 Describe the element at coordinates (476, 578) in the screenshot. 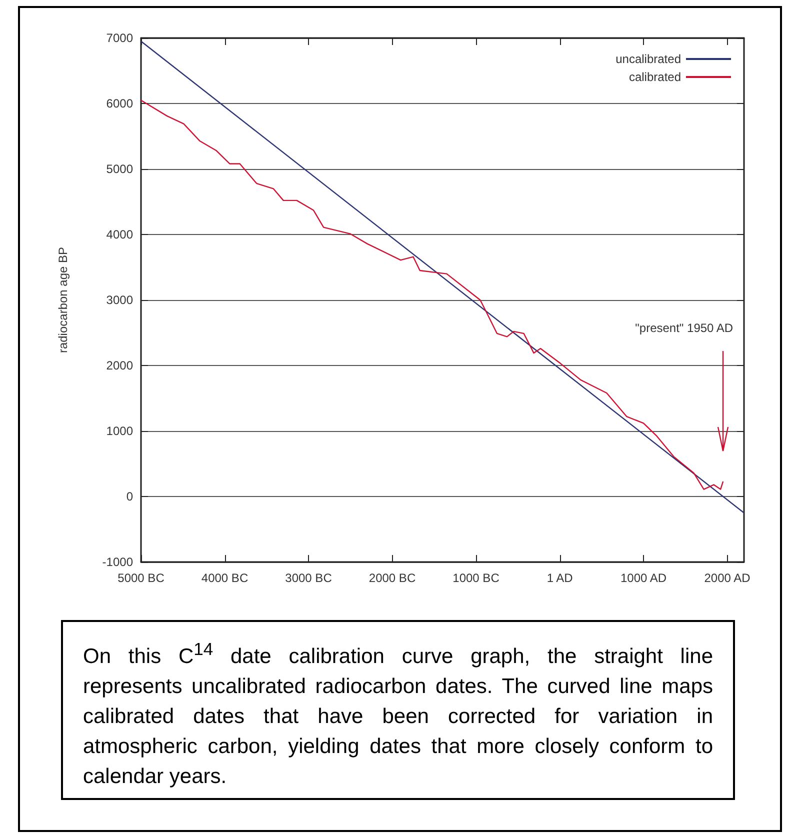

I see `x-tick-label: 1000 BC` at that location.